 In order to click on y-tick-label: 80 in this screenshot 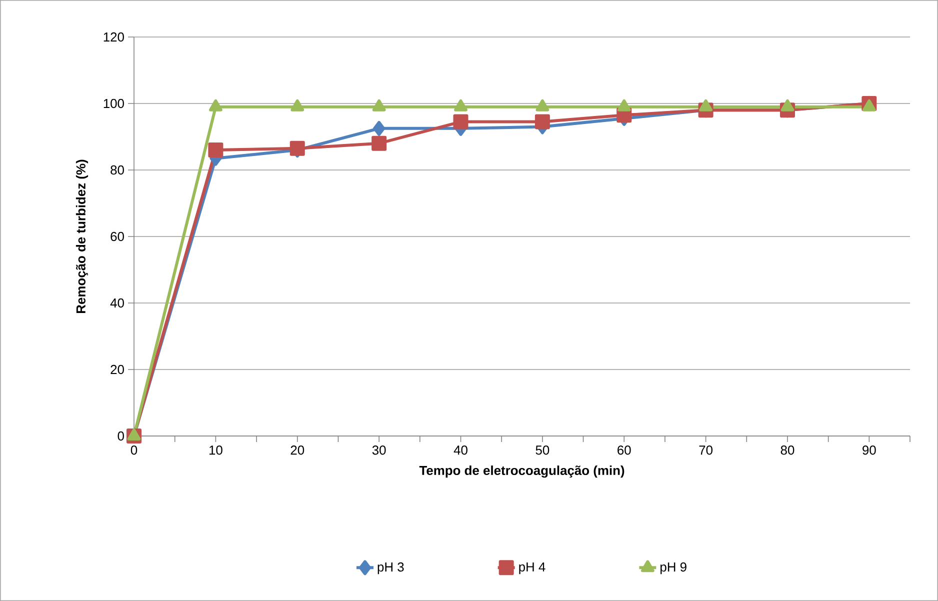, I will do `click(117, 170)`.